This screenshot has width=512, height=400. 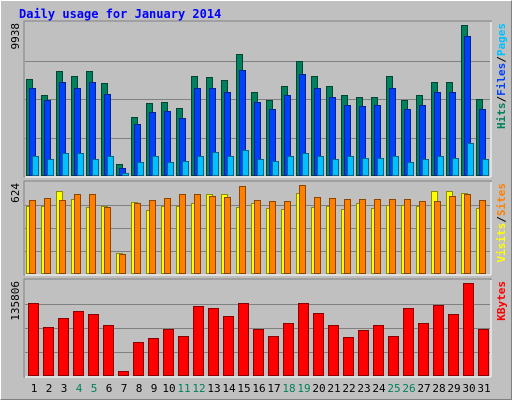 I want to click on x-tick-label: 31, so click(x=483, y=388).